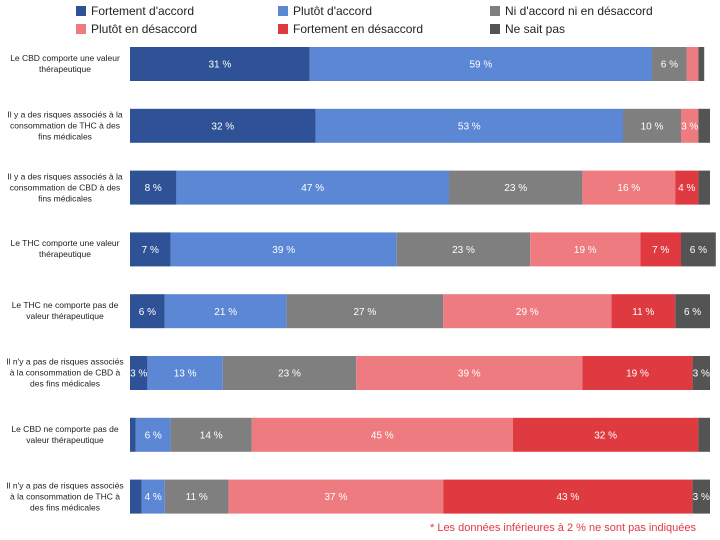 The image size is (720, 540). What do you see at coordinates (579, 11) in the screenshot?
I see `legend-label: Ni d'accord ni en désaccord` at bounding box center [579, 11].